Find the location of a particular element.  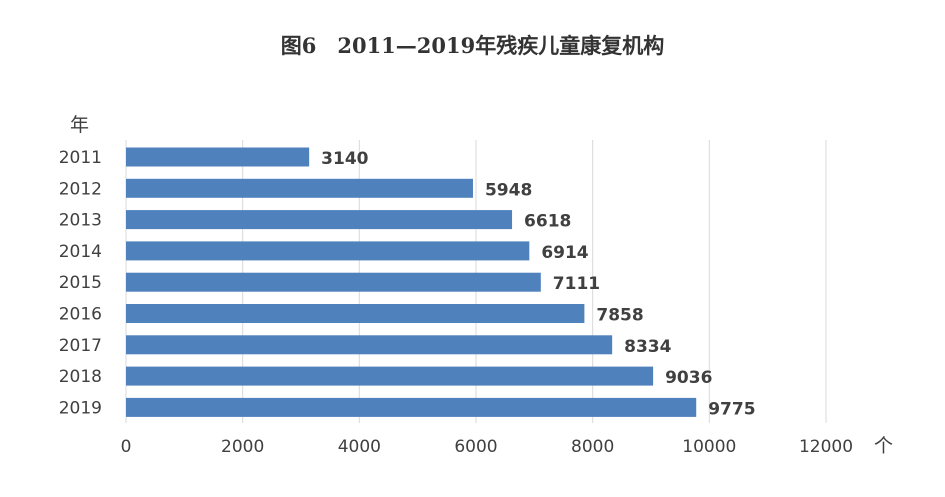

x-tick-label: 2000 is located at coordinates (242, 447).